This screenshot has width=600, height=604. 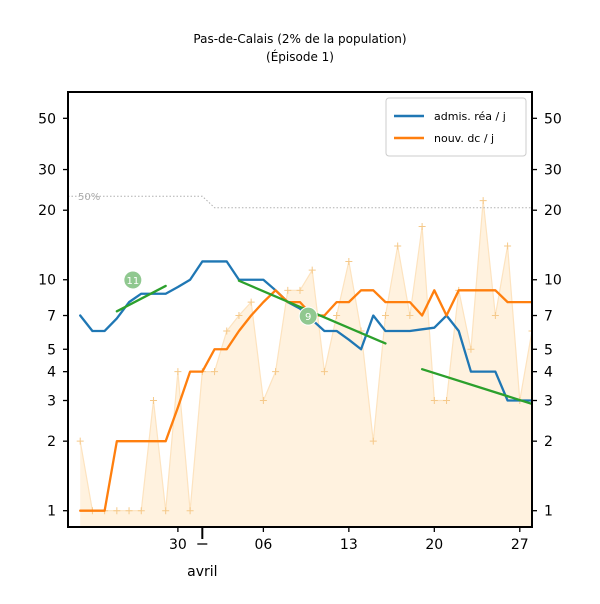 What do you see at coordinates (548, 317) in the screenshot?
I see `y-tick-label-right: 7` at bounding box center [548, 317].